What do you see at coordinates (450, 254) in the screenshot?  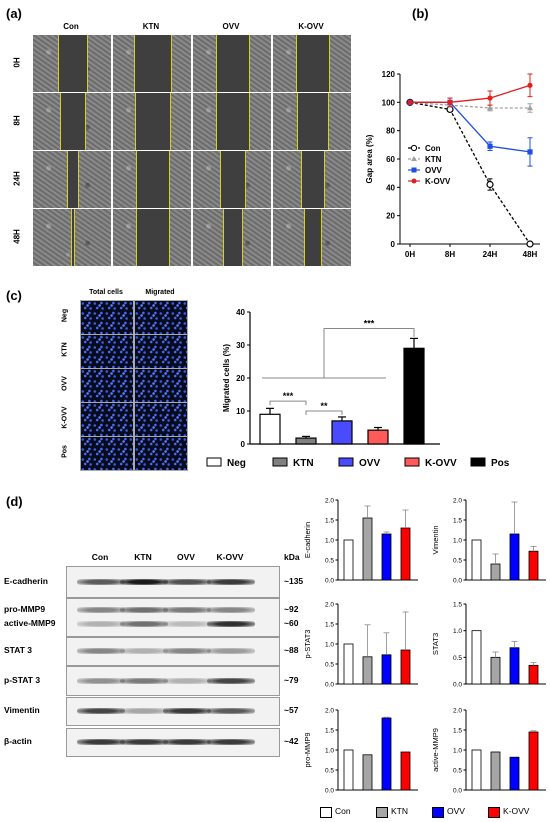 I see `x-tick-label: 8H` at bounding box center [450, 254].